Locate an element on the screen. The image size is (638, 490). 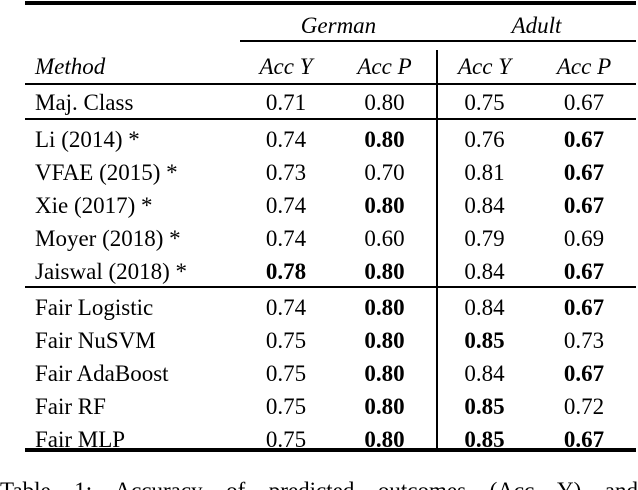
table-vertical-separator is located at coordinates (437, 249).